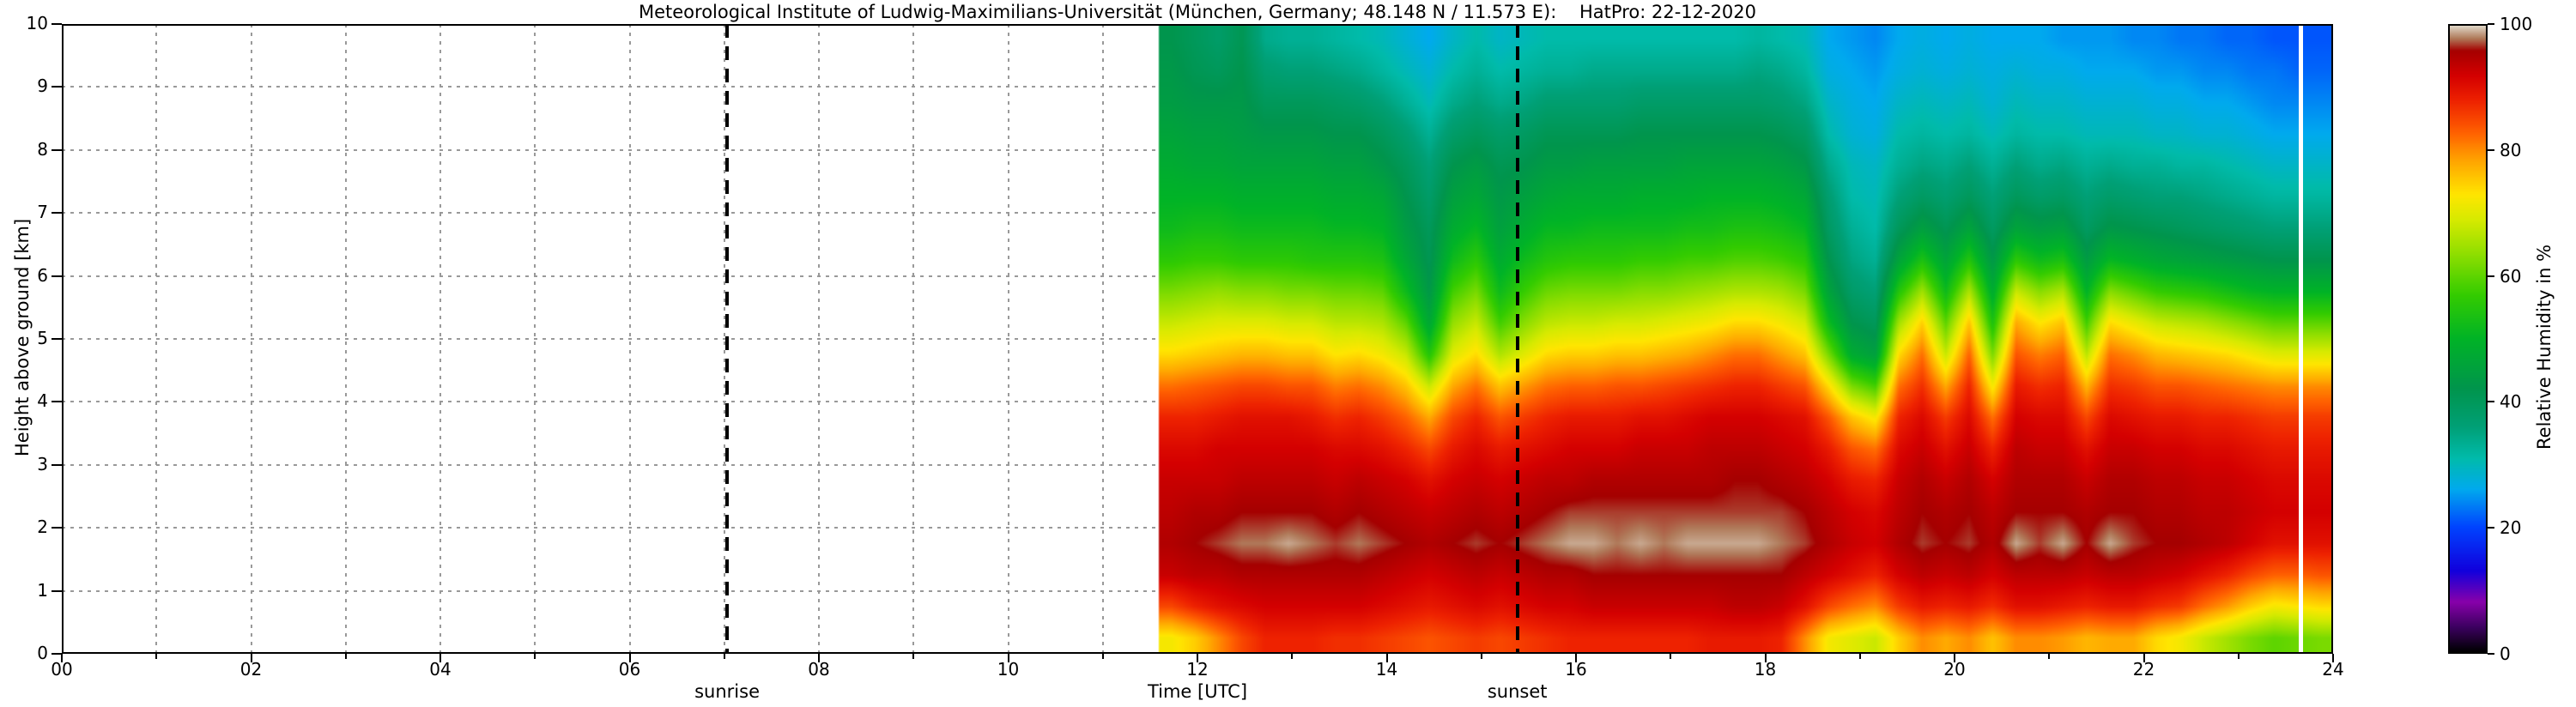  I want to click on colorbar-tick-label: 40, so click(2511, 402).